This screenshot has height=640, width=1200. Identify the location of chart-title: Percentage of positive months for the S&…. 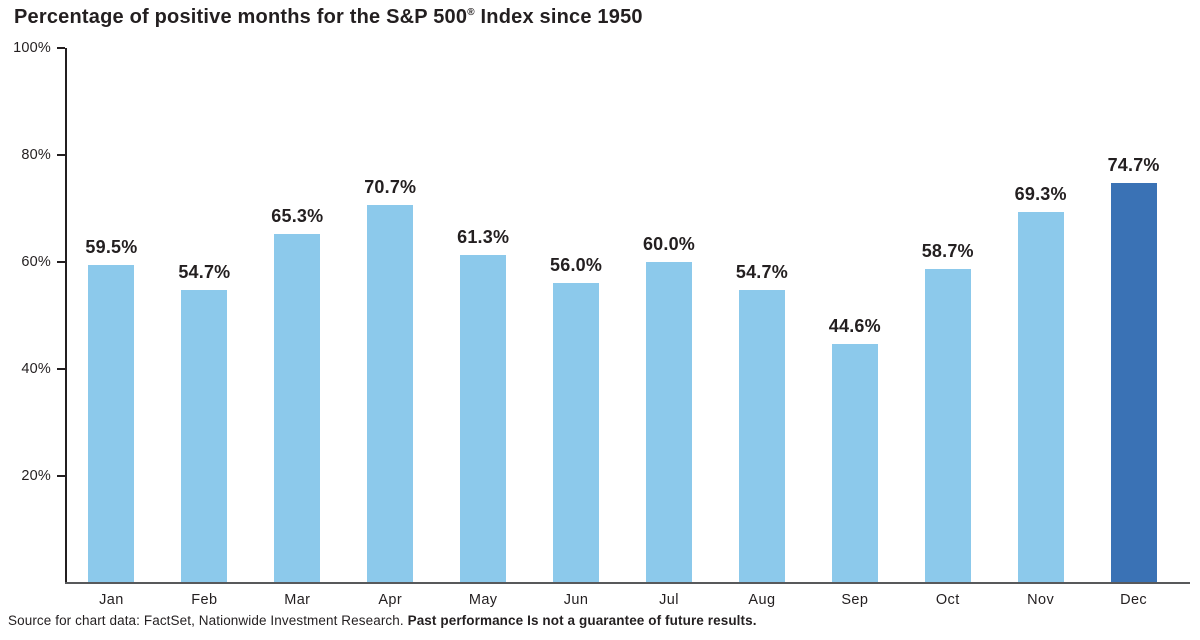
(328, 17).